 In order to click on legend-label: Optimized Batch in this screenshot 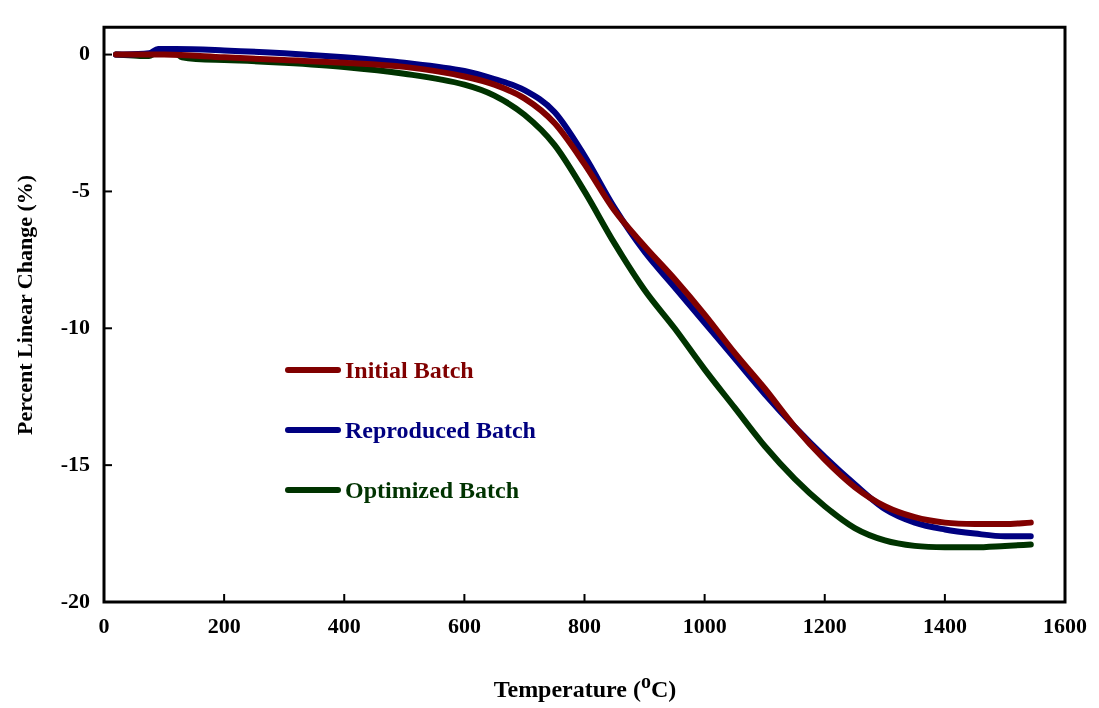, I will do `click(432, 490)`.